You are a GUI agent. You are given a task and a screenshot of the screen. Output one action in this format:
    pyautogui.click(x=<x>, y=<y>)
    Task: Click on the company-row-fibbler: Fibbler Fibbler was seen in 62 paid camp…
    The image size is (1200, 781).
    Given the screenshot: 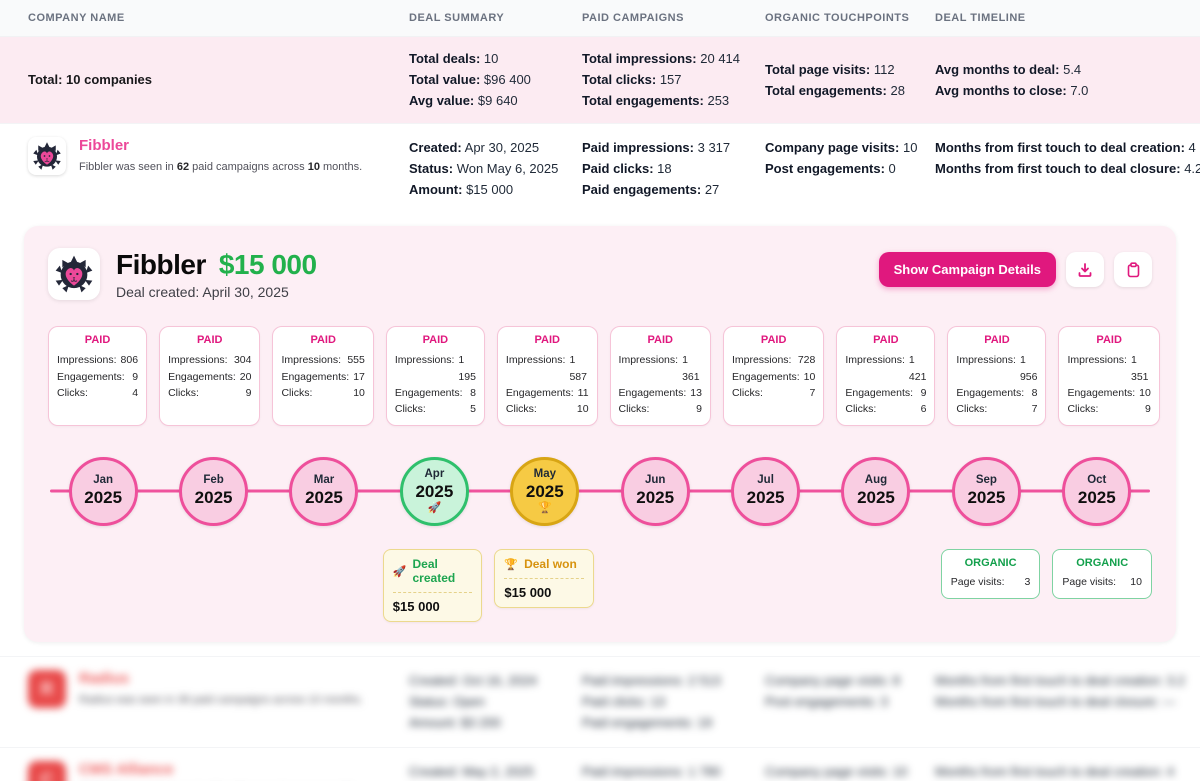 What is the action you would take?
    pyautogui.click(x=600, y=169)
    